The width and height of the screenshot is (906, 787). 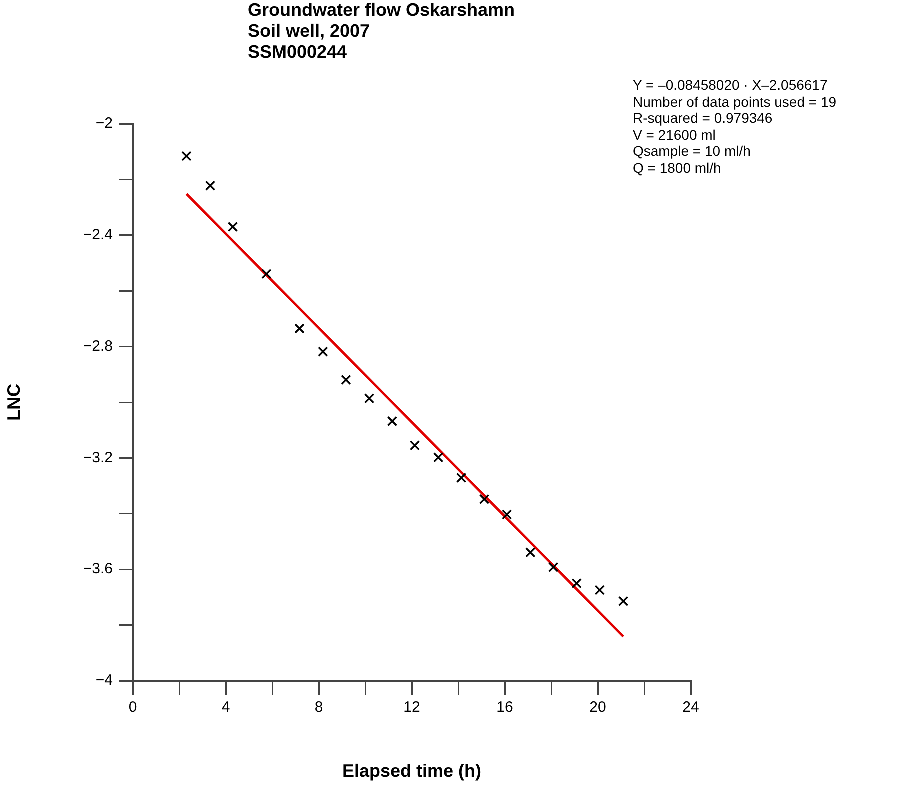 What do you see at coordinates (412, 771) in the screenshot?
I see `x-axis-title: Elapsed time (h)` at bounding box center [412, 771].